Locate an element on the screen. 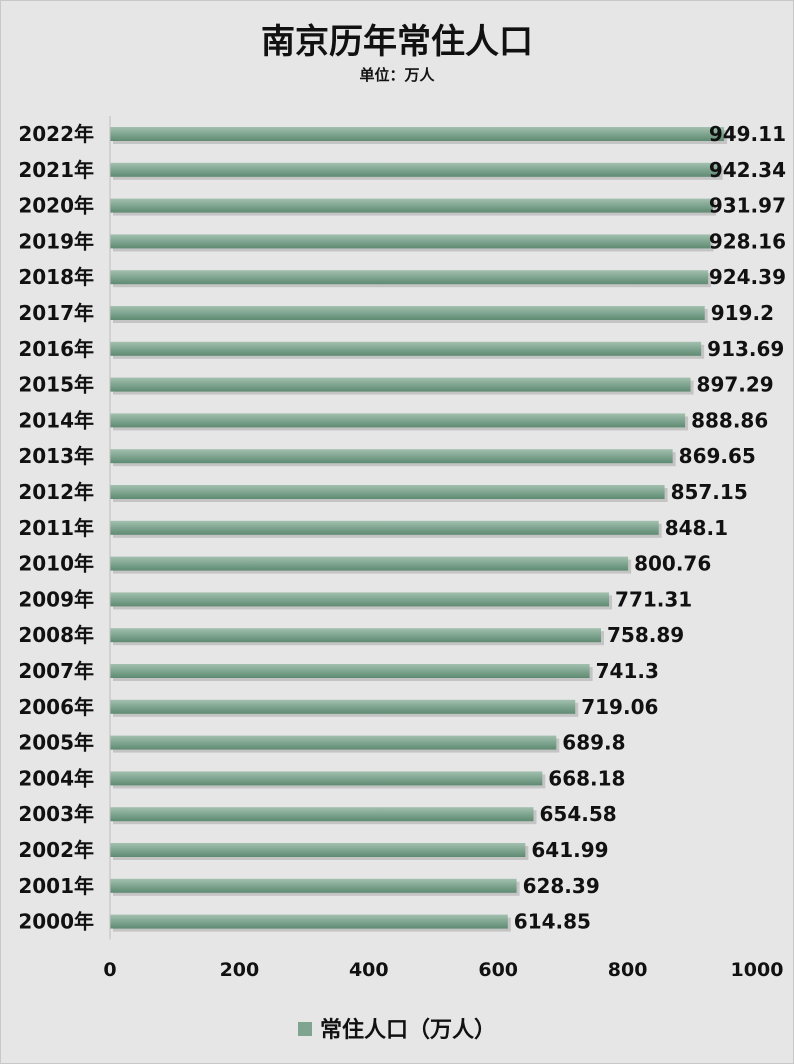 This screenshot has height=1064, width=794. category-label: 2009年 is located at coordinates (56, 599).